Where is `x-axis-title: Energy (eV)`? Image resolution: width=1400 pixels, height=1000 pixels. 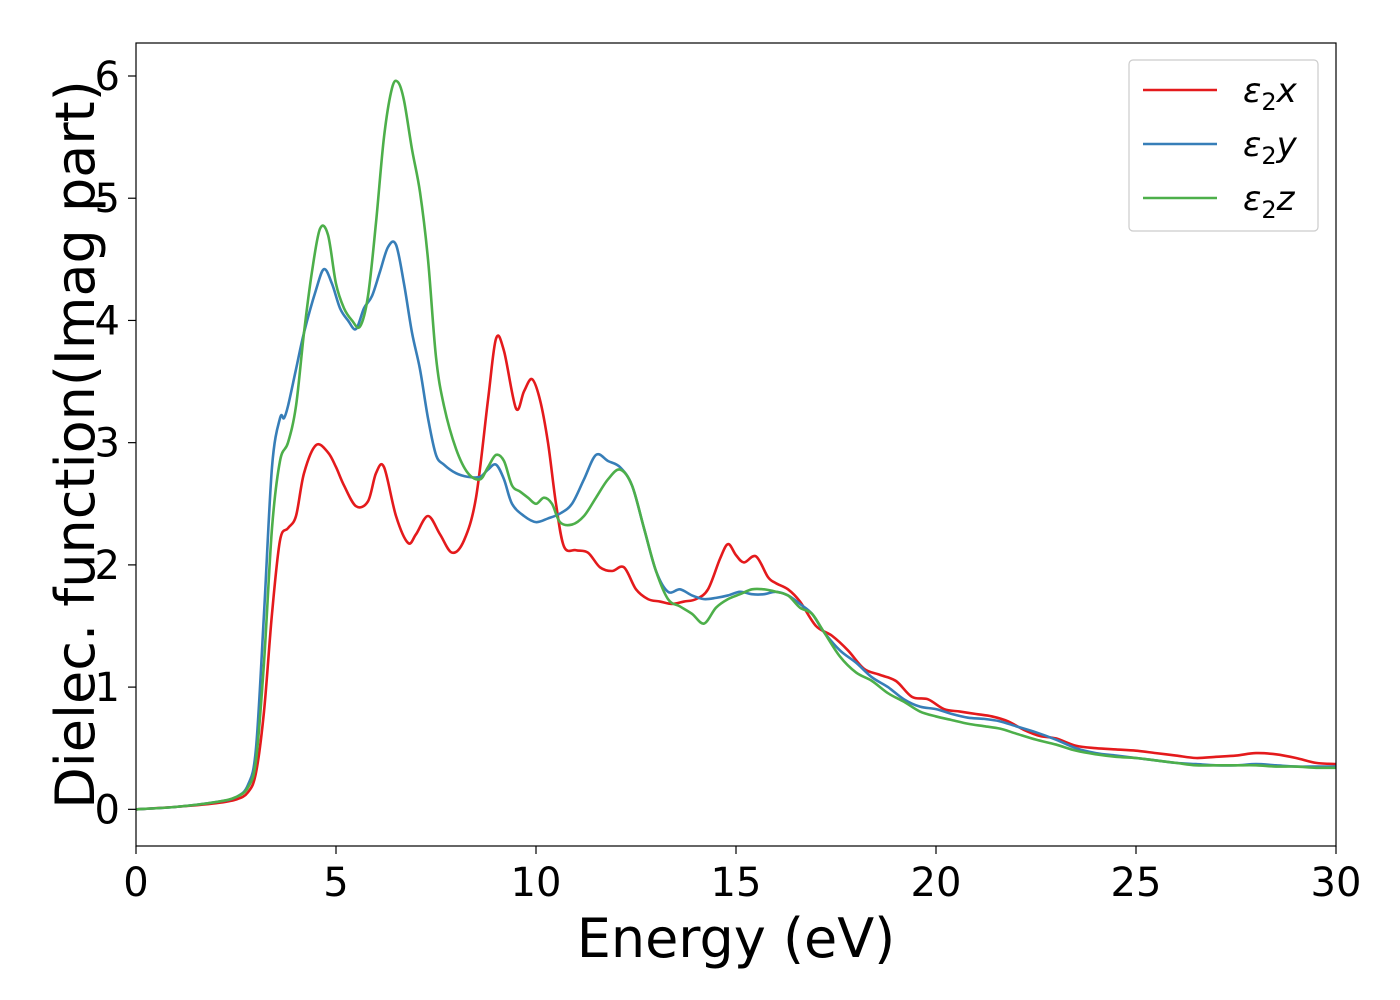 x-axis-title: Energy (eV) is located at coordinates (736, 938).